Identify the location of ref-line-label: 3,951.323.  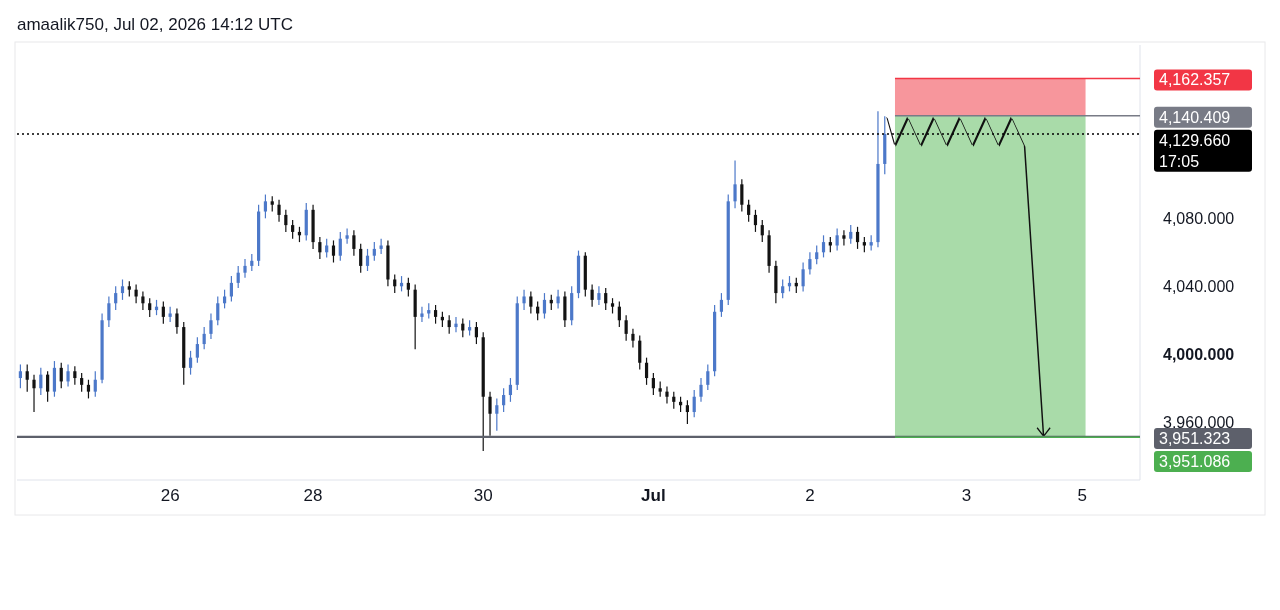
(1195, 438).